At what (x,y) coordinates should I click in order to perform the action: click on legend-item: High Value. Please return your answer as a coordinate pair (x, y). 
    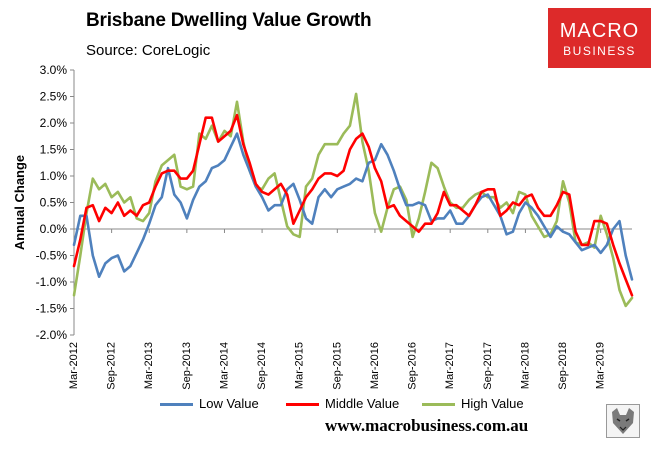
    Looking at the image, I should click on (473, 403).